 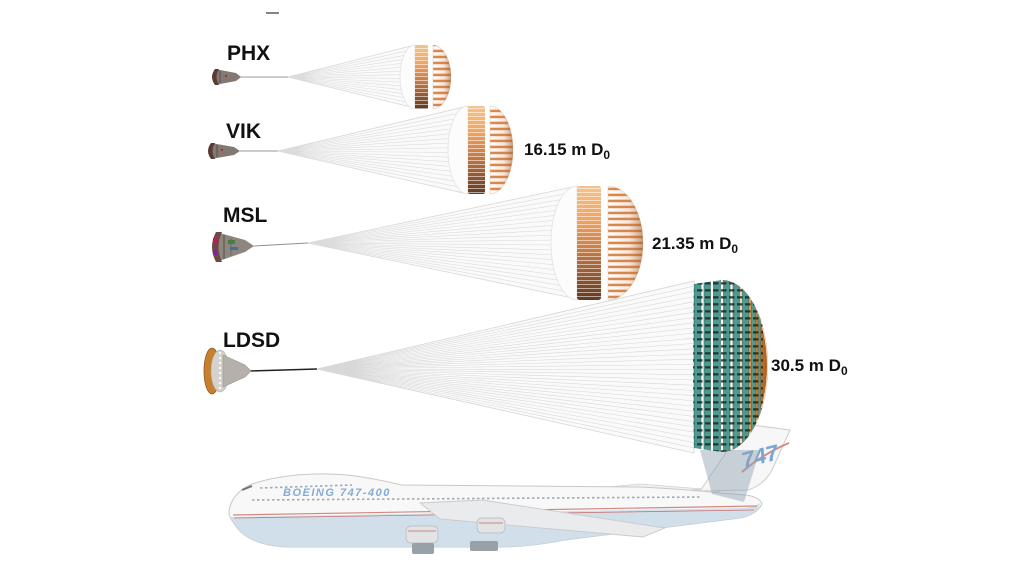 I want to click on vik-canopy, so click(x=491, y=150).